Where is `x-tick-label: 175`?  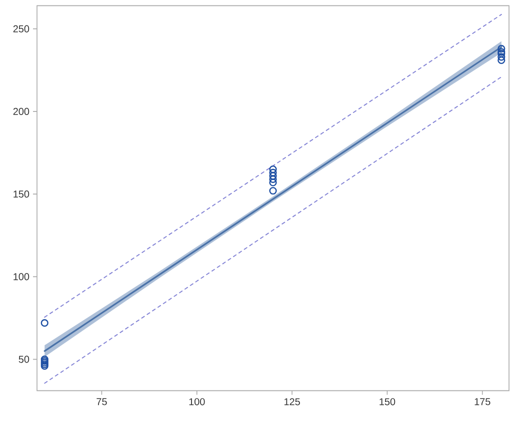
x-tick-label: 175 is located at coordinates (482, 402).